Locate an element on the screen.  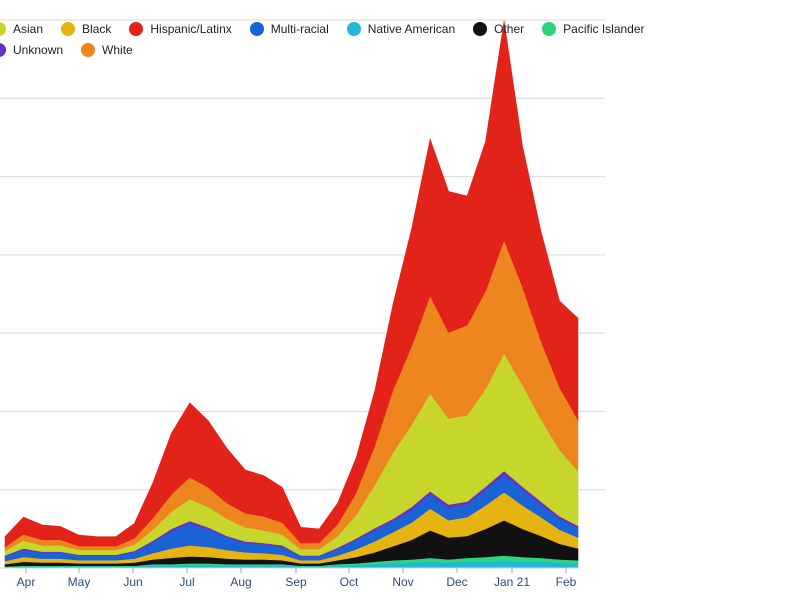
legend-swatch-hispanic-latinx is located at coordinates (136, 28).